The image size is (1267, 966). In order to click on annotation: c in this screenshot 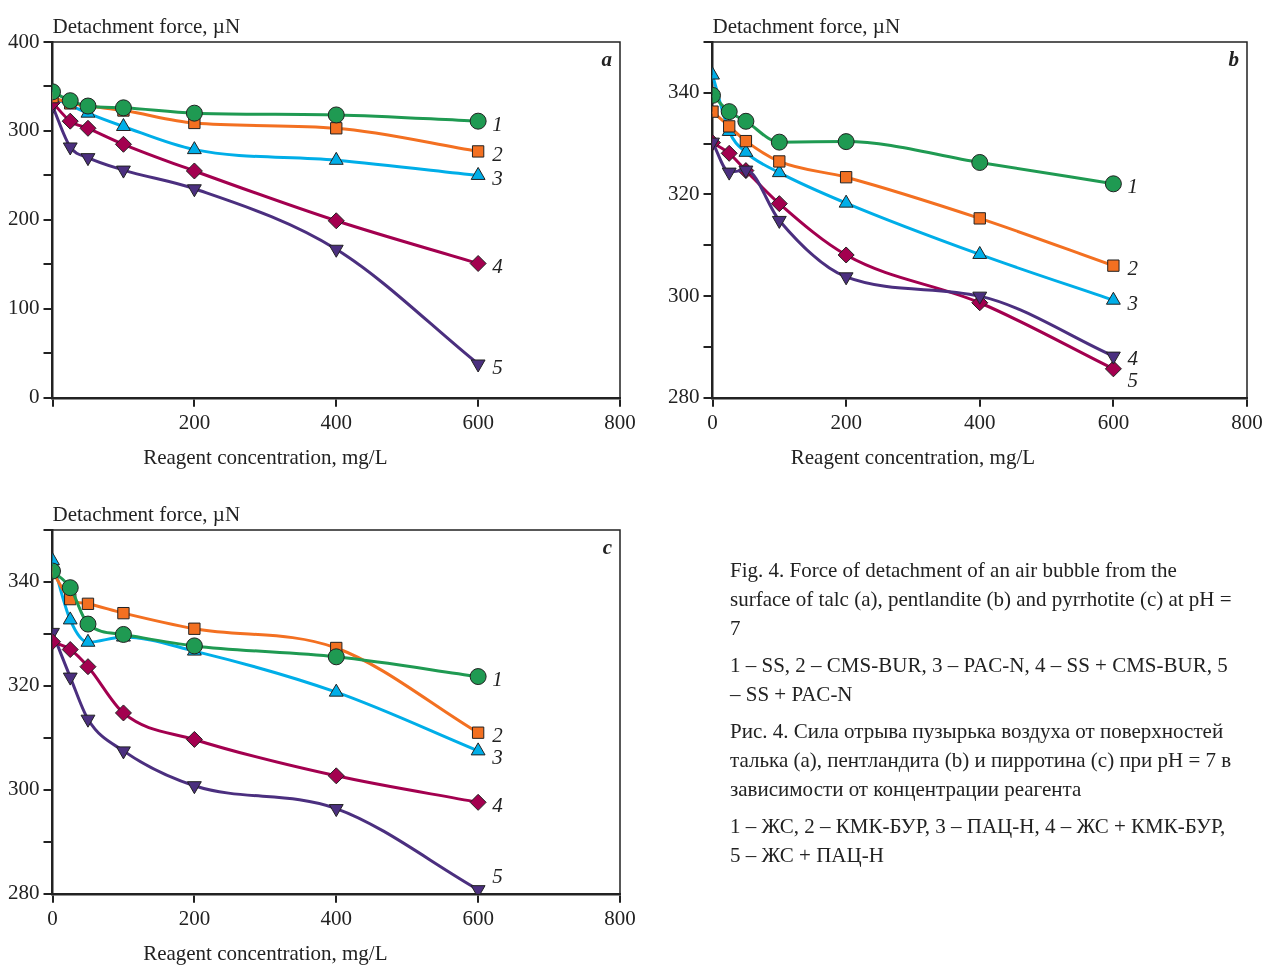, I will do `click(607, 547)`.